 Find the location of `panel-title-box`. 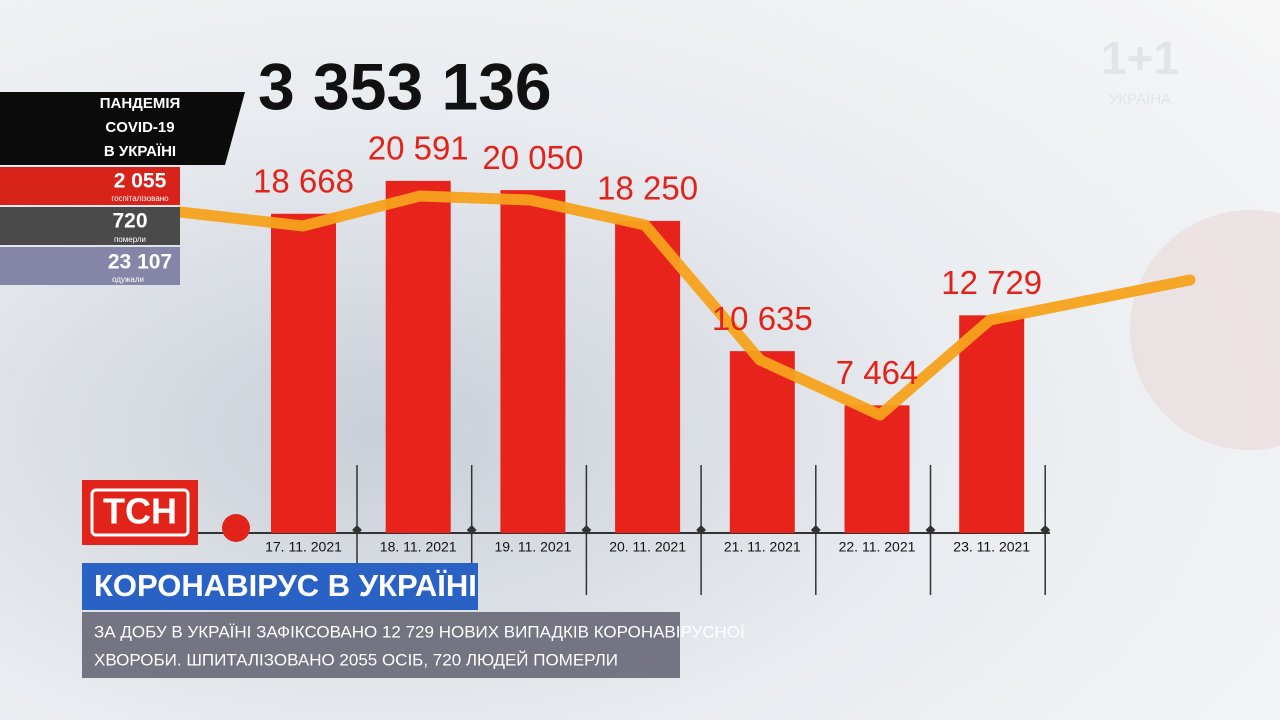

panel-title-box is located at coordinates (122, 128).